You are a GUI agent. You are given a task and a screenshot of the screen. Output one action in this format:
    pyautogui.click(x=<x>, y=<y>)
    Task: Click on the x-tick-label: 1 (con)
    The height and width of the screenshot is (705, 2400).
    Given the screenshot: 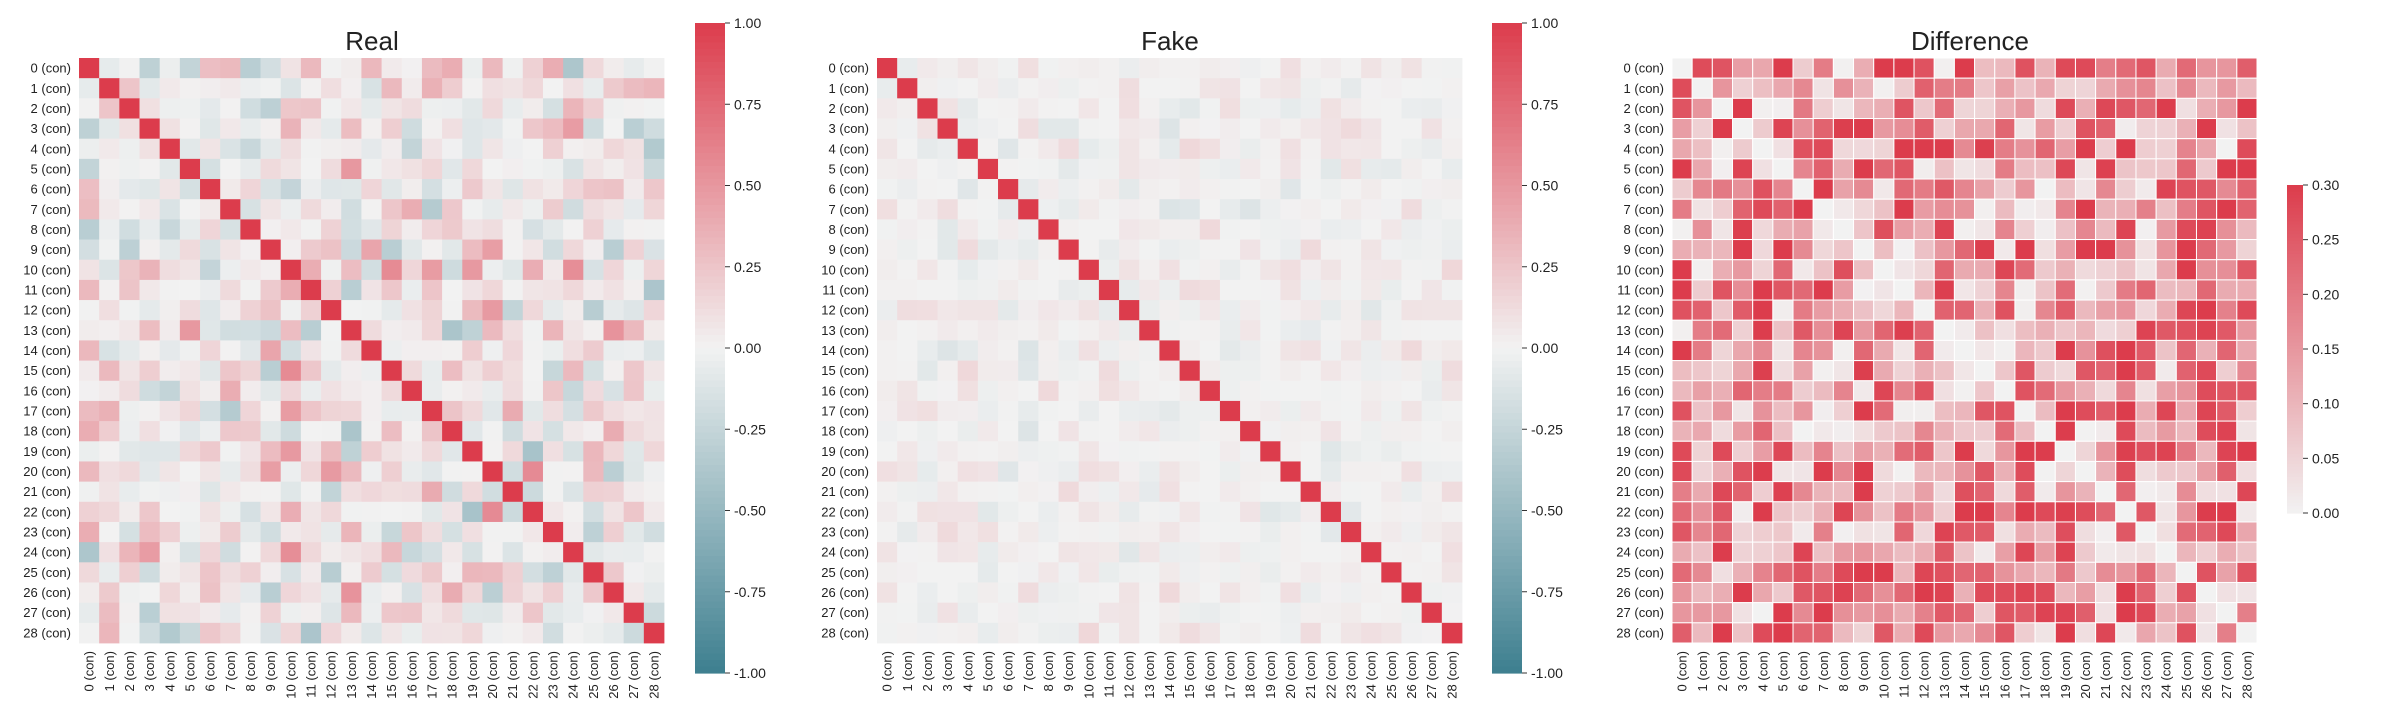 What is the action you would take?
    pyautogui.click(x=1702, y=671)
    